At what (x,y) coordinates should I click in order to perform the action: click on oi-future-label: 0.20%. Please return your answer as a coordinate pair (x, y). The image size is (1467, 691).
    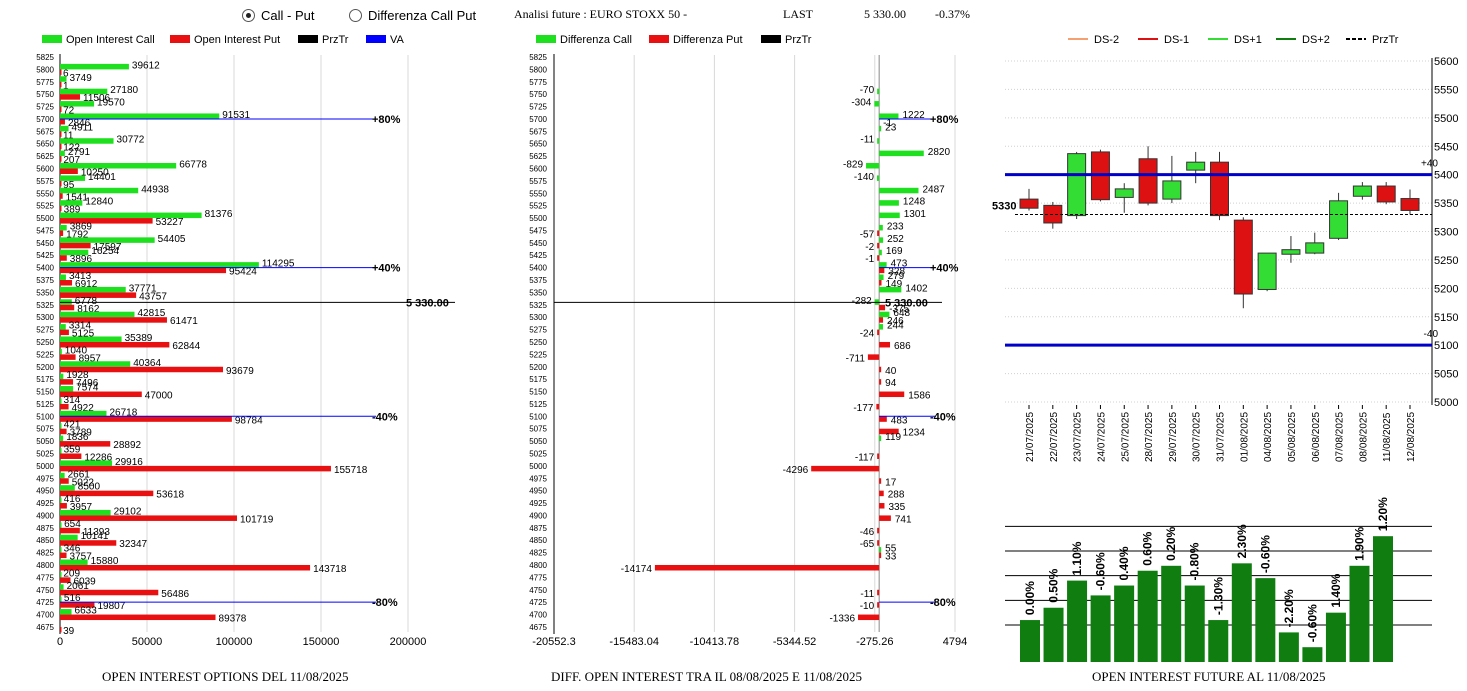
    Looking at the image, I should click on (1171, 543).